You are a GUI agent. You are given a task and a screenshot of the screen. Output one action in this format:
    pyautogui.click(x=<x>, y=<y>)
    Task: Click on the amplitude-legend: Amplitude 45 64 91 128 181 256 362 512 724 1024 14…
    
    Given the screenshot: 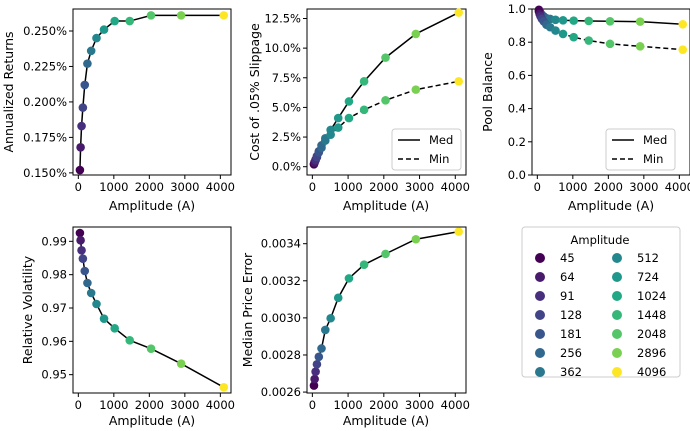 What is the action you would take?
    pyautogui.click(x=601, y=302)
    